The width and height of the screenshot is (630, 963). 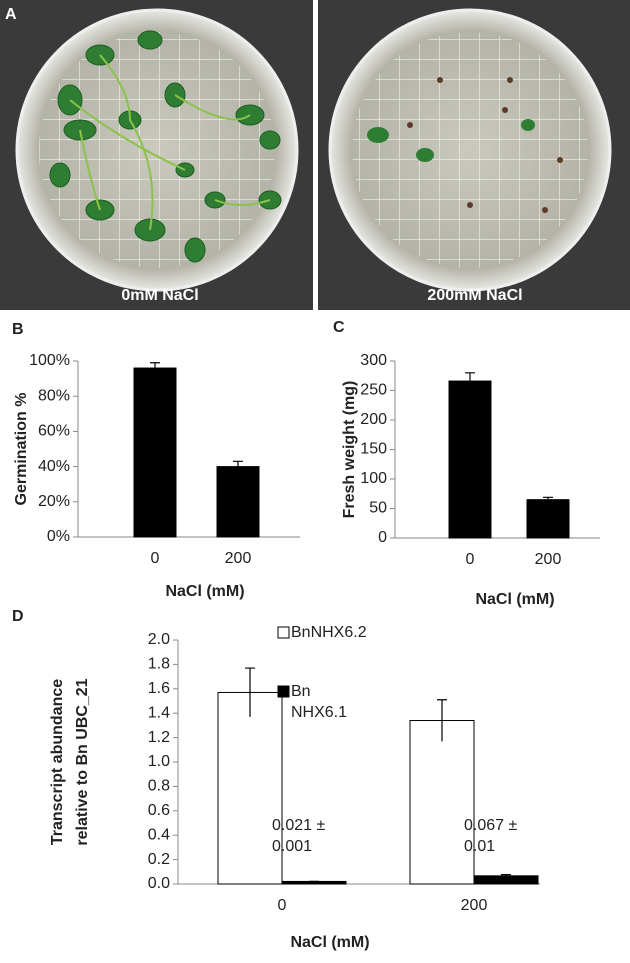 What do you see at coordinates (159, 810) in the screenshot?
I see `y-tick-label: 0.6` at bounding box center [159, 810].